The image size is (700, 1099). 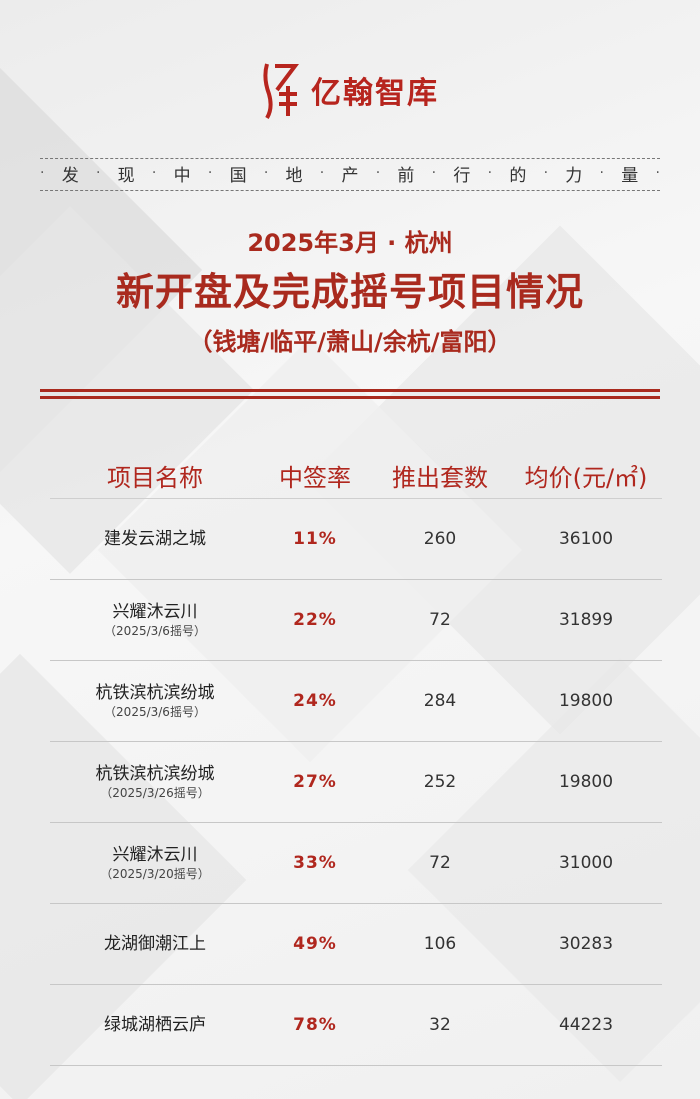 What do you see at coordinates (630, 175) in the screenshot?
I see `tagline-char: 量` at bounding box center [630, 175].